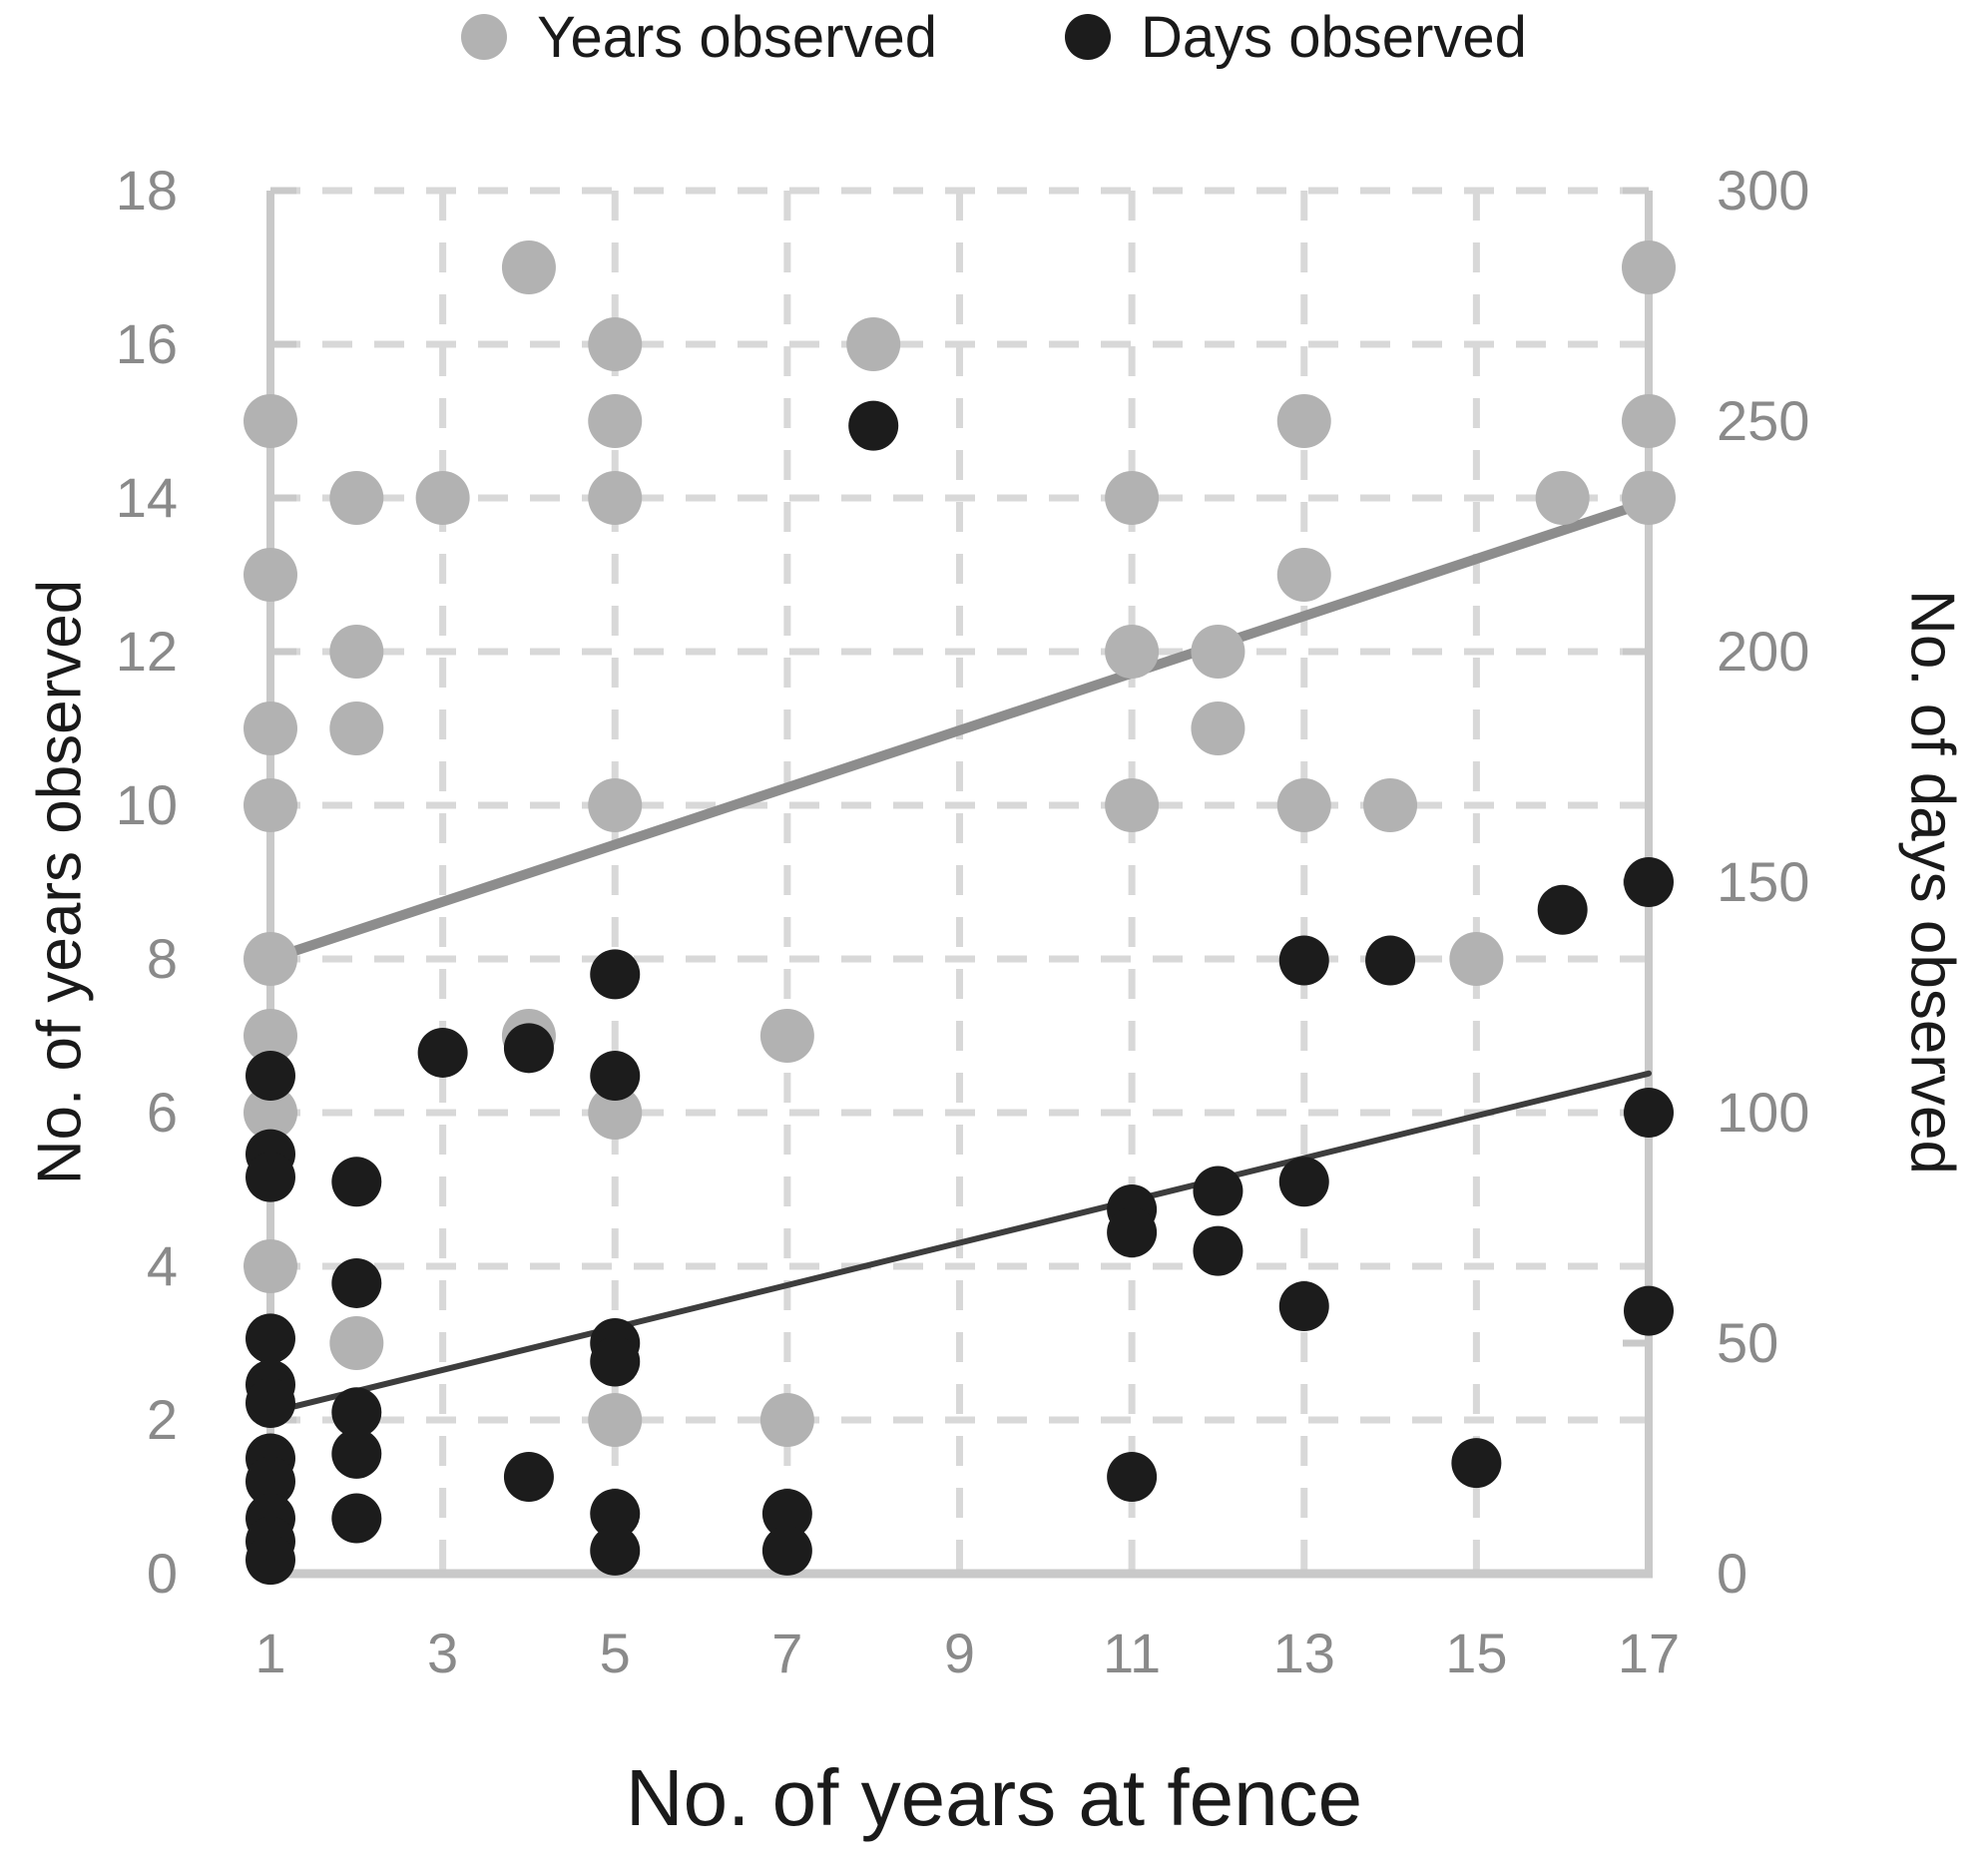 This screenshot has width=1988, height=1871. What do you see at coordinates (994, 1798) in the screenshot?
I see `x-axis-title: No. of years at fence` at bounding box center [994, 1798].